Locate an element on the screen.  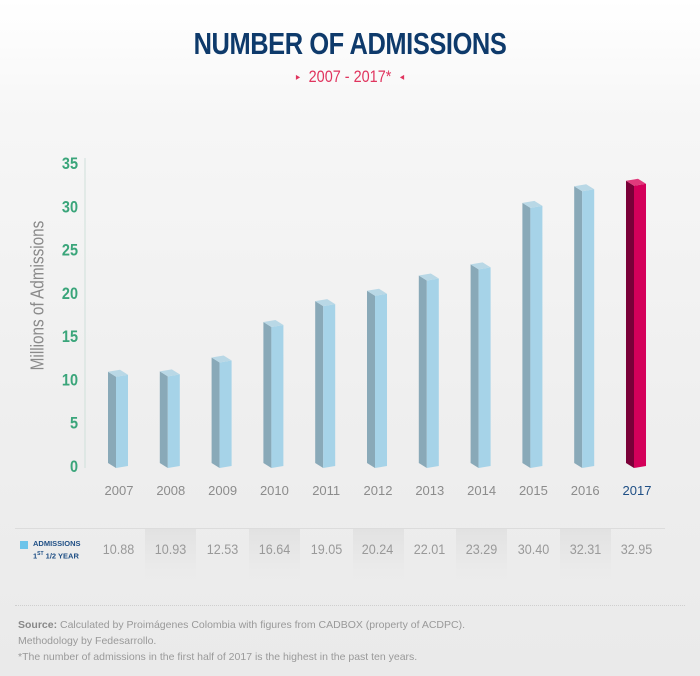
table-cell-value: 32.31 is located at coordinates (585, 559).